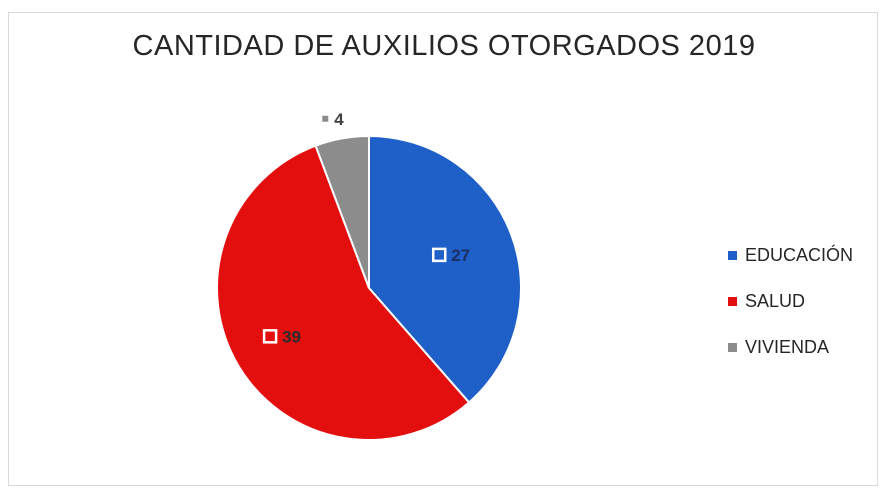  I want to click on data-label-salud: 39, so click(281, 336).